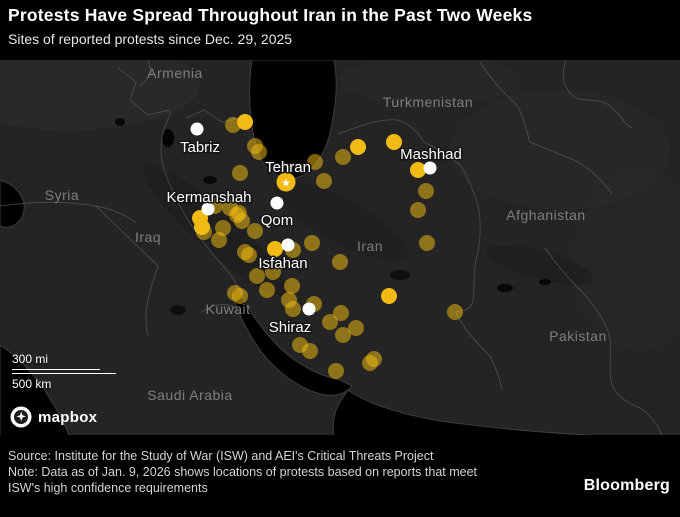 This screenshot has width=680, height=517. Describe the element at coordinates (200, 147) in the screenshot. I see `city-label-tabriz: Tabriz` at that location.